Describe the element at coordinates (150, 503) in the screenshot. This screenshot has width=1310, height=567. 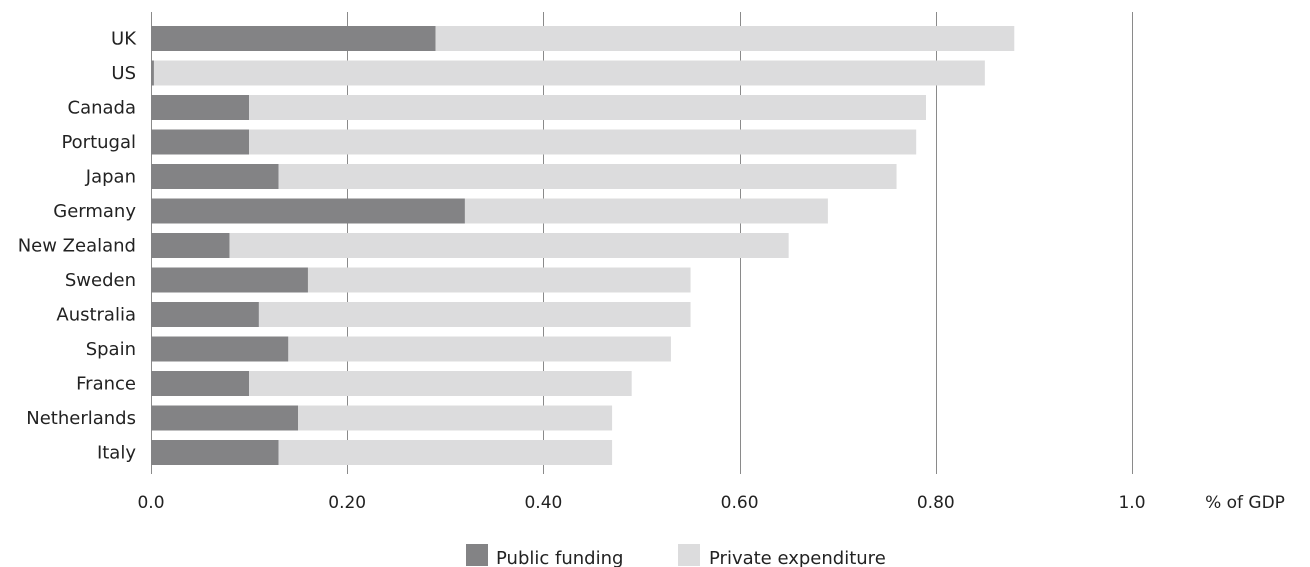
I see `x-tick-label-0-0: 0.0` at that location.